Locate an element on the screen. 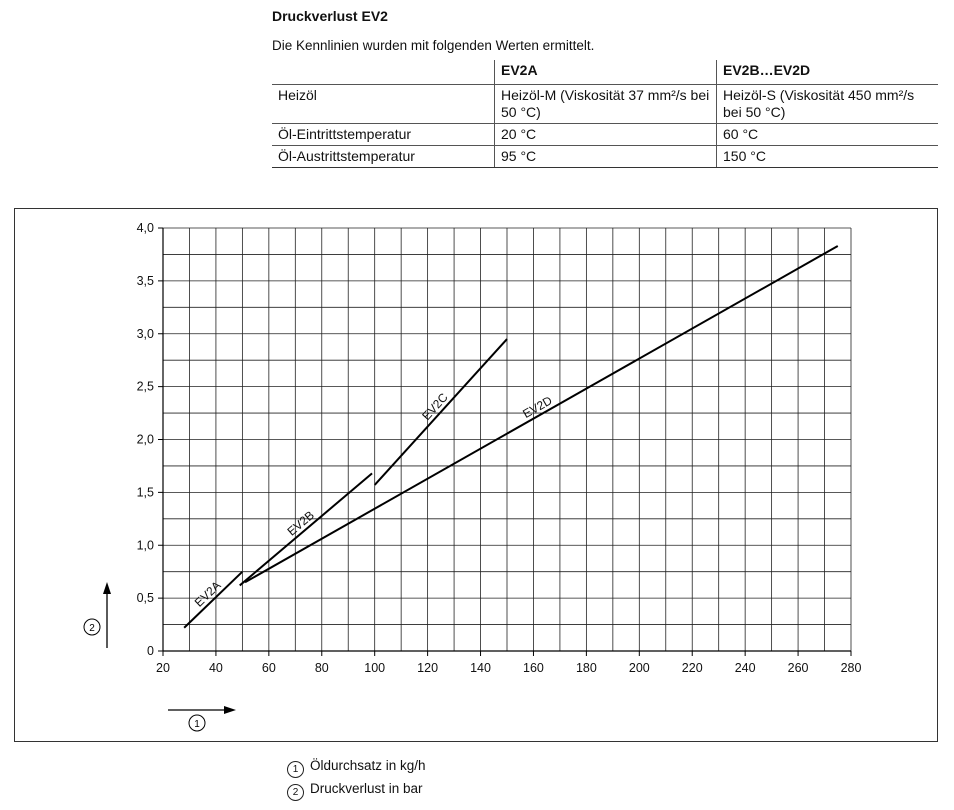 The height and width of the screenshot is (810, 954). table-row: Öl-Austrittstemperatur 95 °C 150 °C is located at coordinates (605, 156).